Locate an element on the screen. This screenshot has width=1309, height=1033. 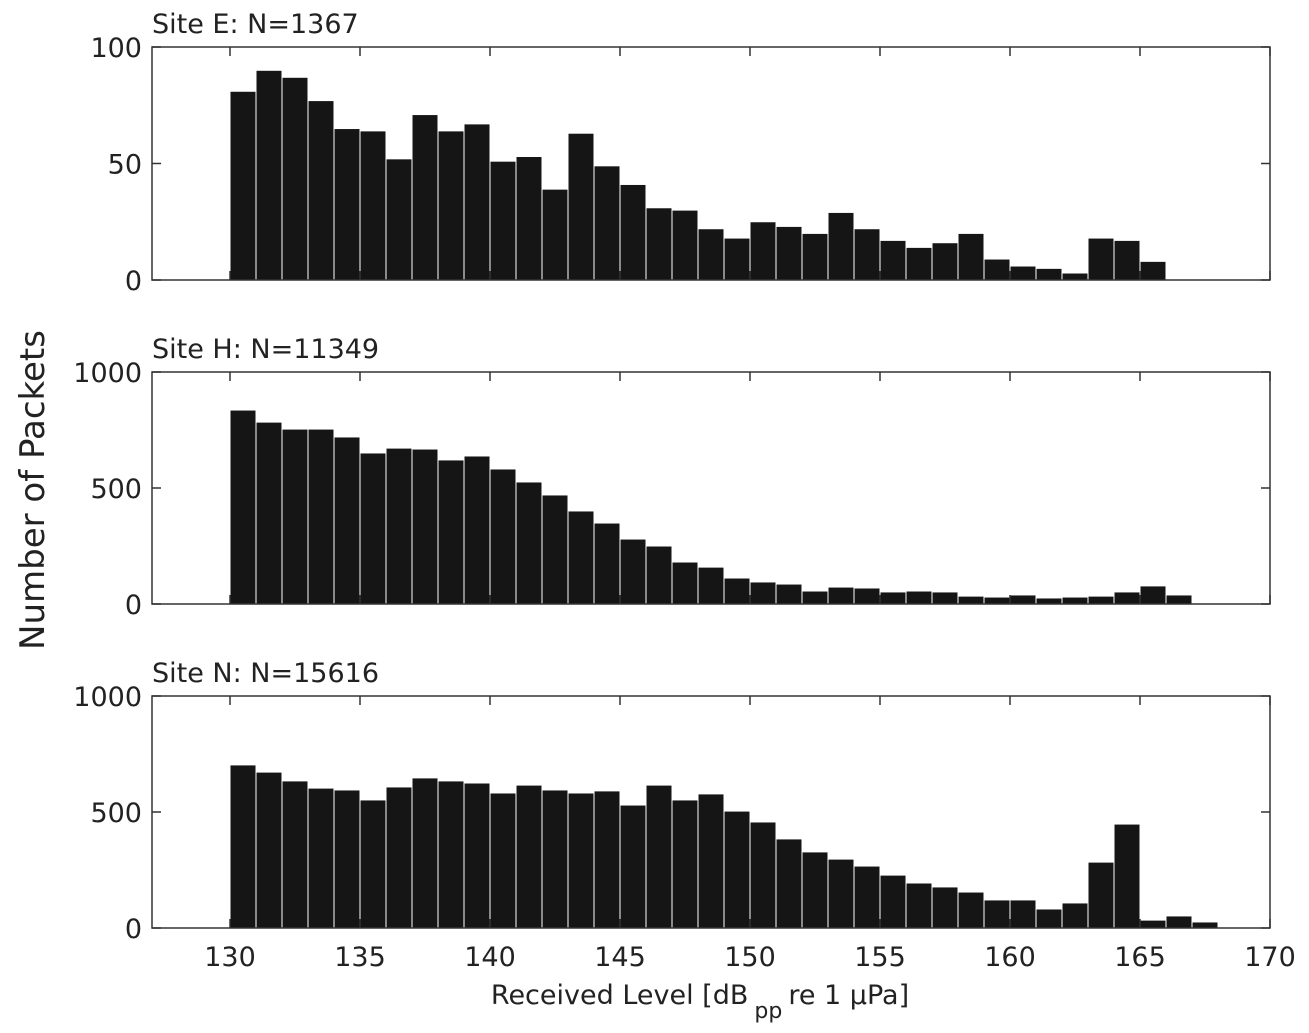
chart-title: Site H: N=11349 is located at coordinates (265, 349).